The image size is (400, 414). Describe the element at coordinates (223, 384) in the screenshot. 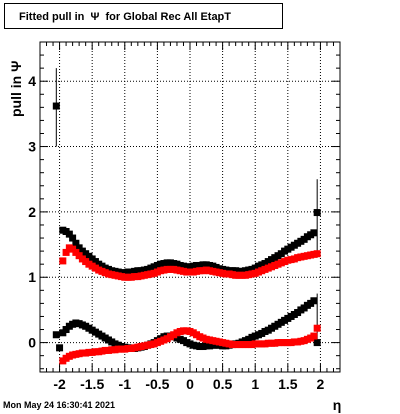

I see `x-tick-label: 0.5` at that location.